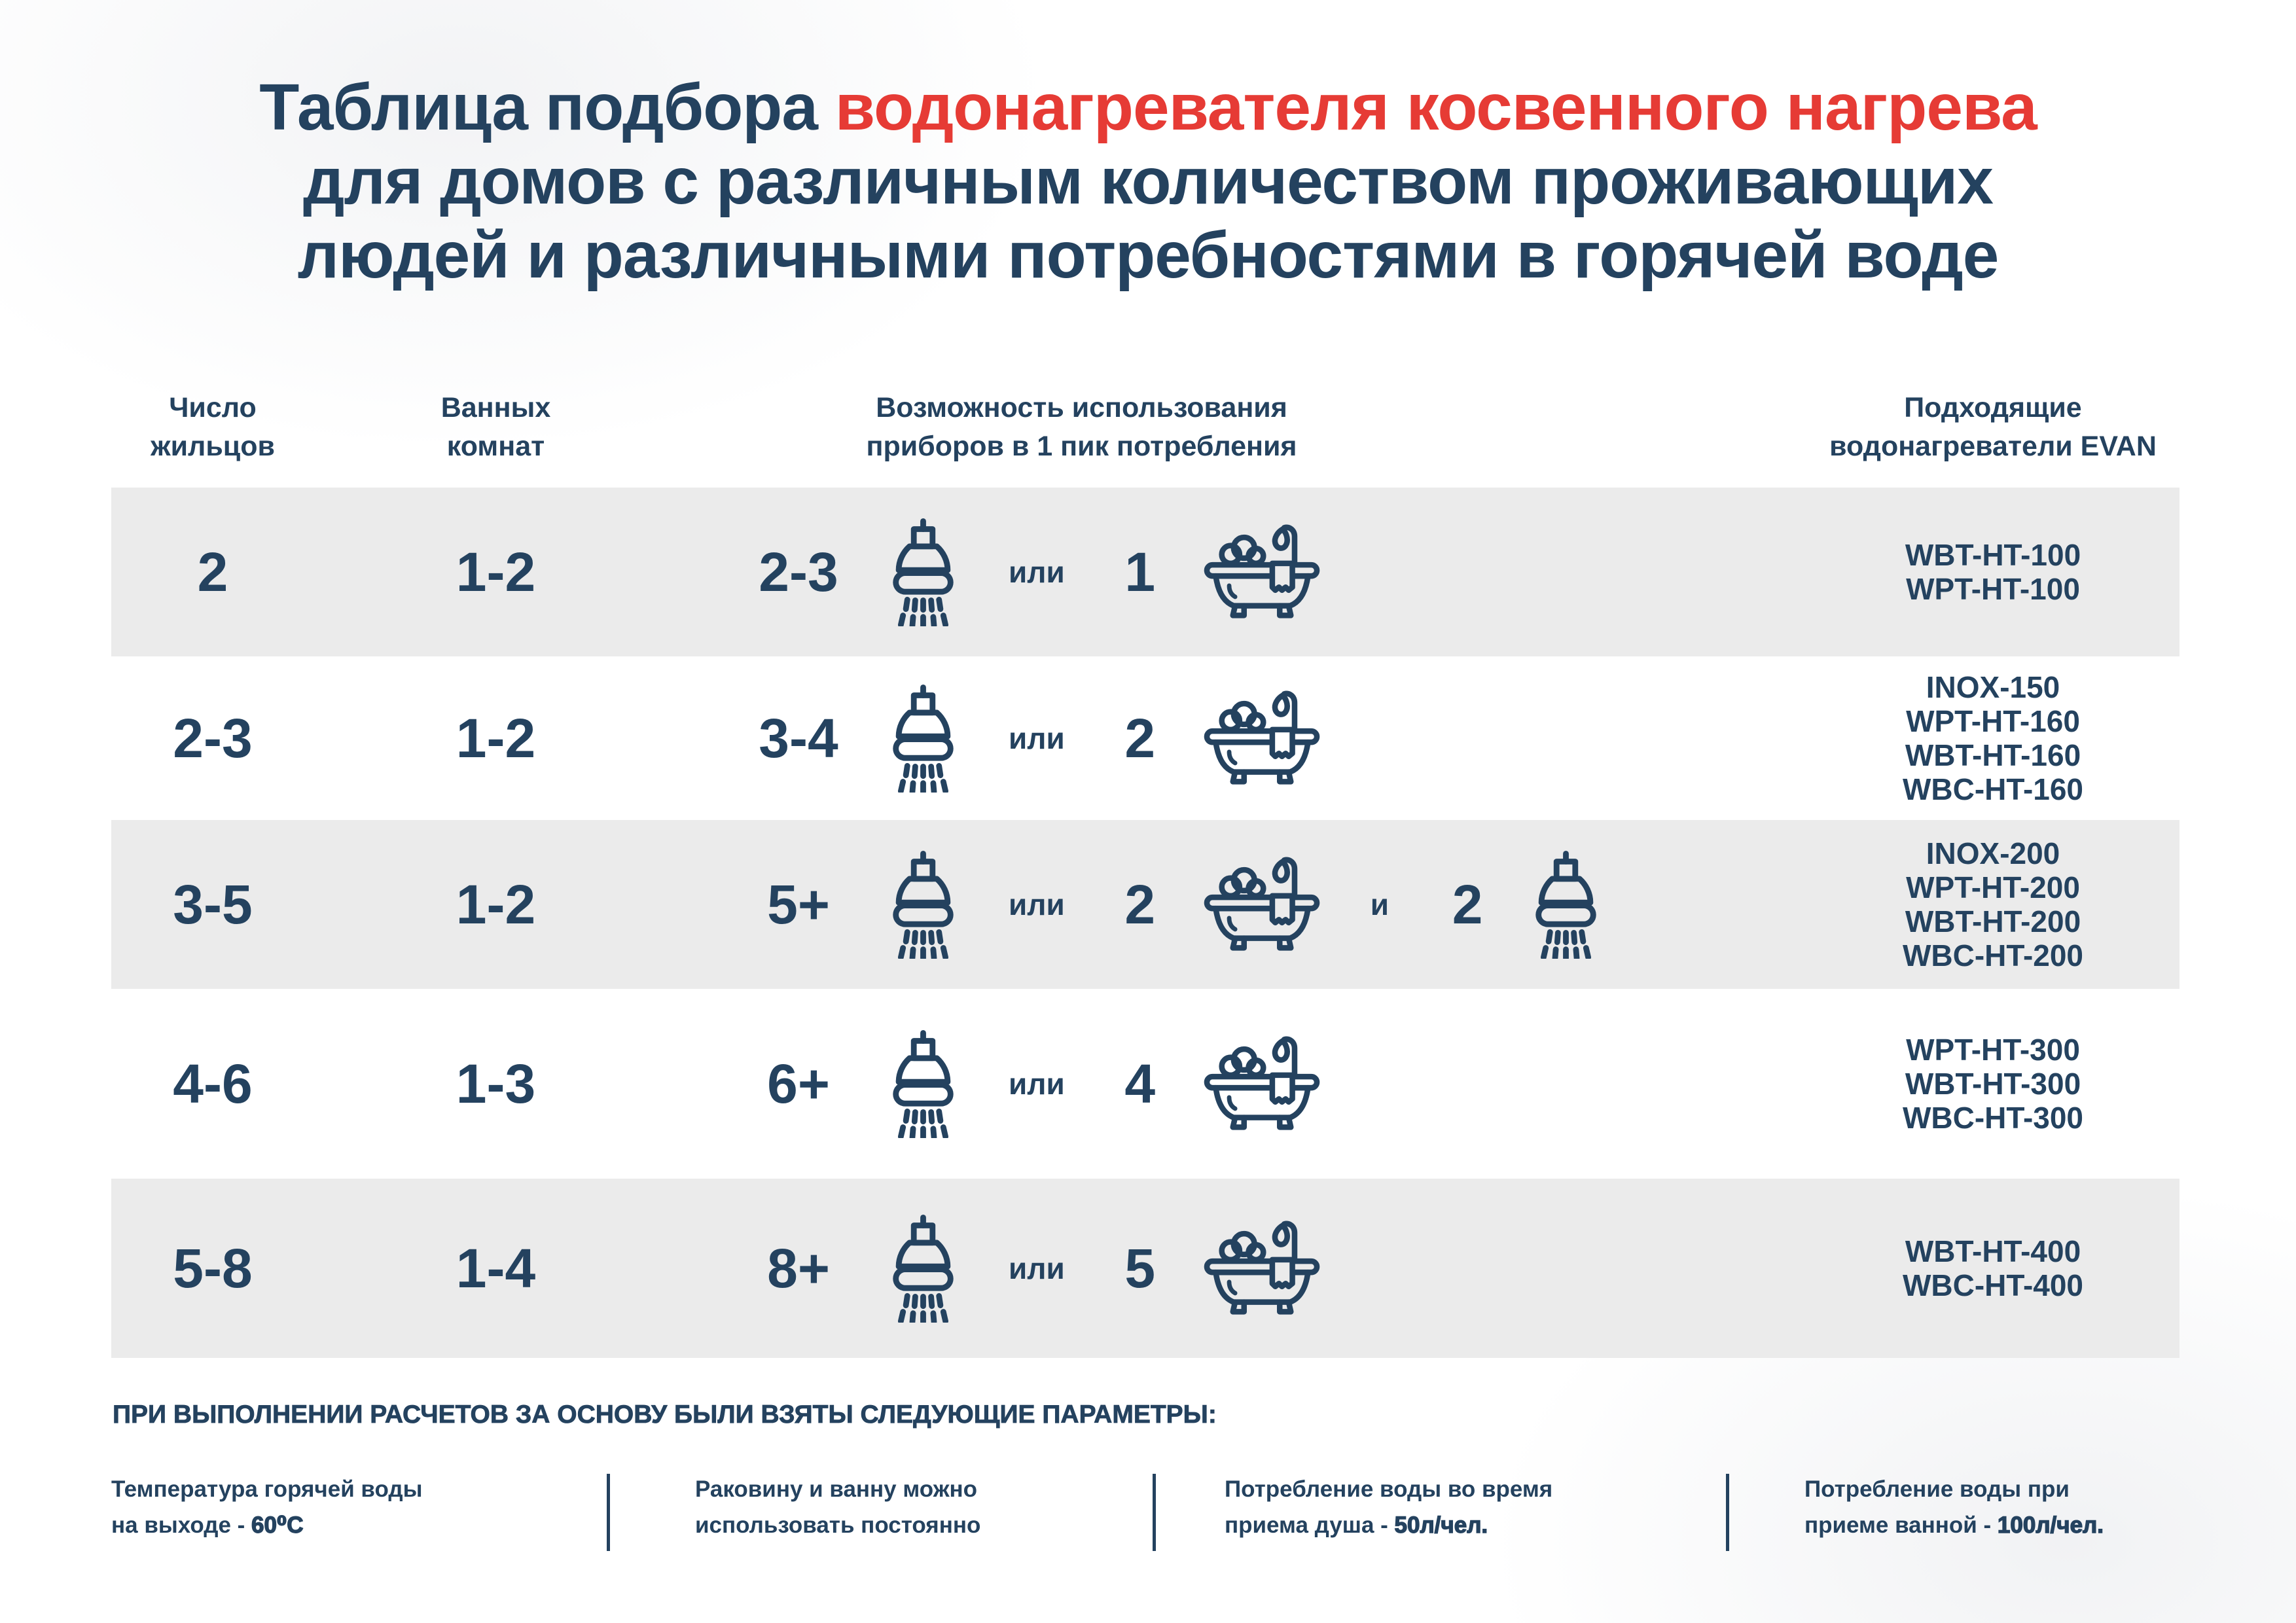 This screenshot has height=1623, width=2296. What do you see at coordinates (1993, 955) in the screenshot?
I see `model-name: WBC-HT-200` at bounding box center [1993, 955].